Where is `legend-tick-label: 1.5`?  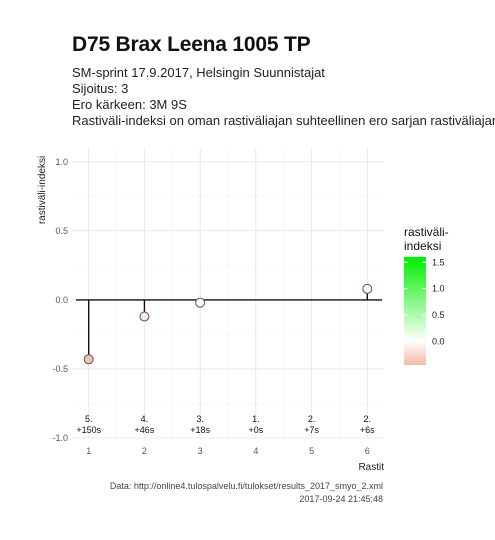
legend-tick-label: 1.5 is located at coordinates (438, 262).